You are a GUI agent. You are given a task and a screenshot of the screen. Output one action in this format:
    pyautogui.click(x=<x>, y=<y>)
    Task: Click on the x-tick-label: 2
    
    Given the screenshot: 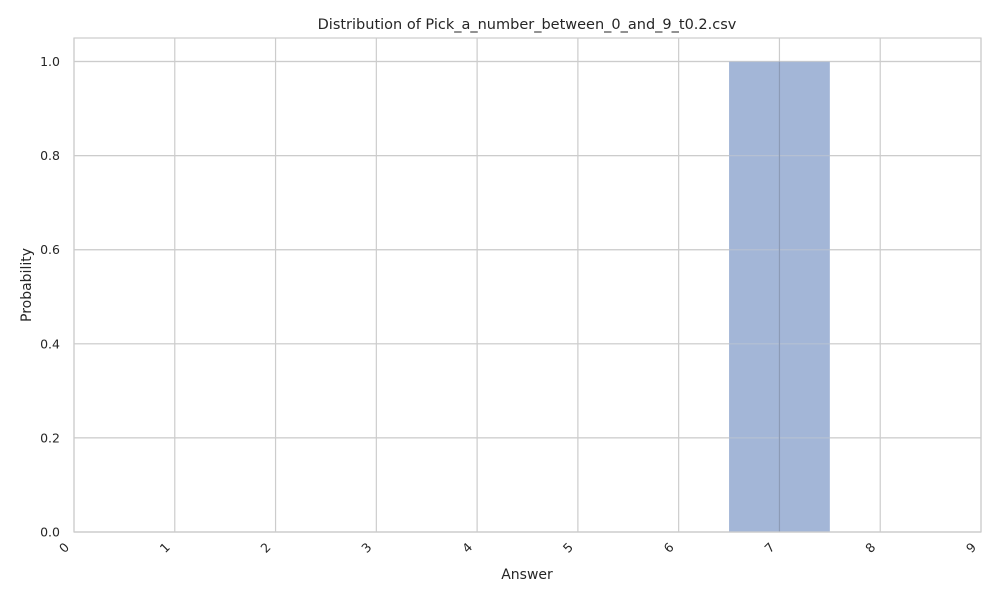 What is the action you would take?
    pyautogui.click(x=265, y=548)
    